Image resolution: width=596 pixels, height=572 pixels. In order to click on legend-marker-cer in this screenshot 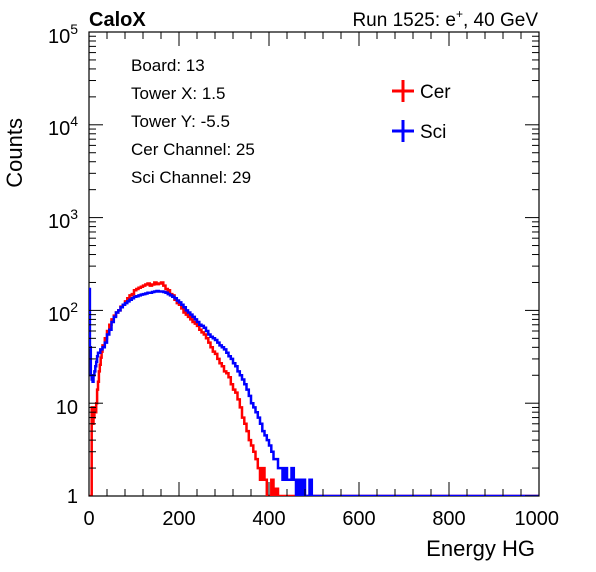, I will do `click(403, 91)`.